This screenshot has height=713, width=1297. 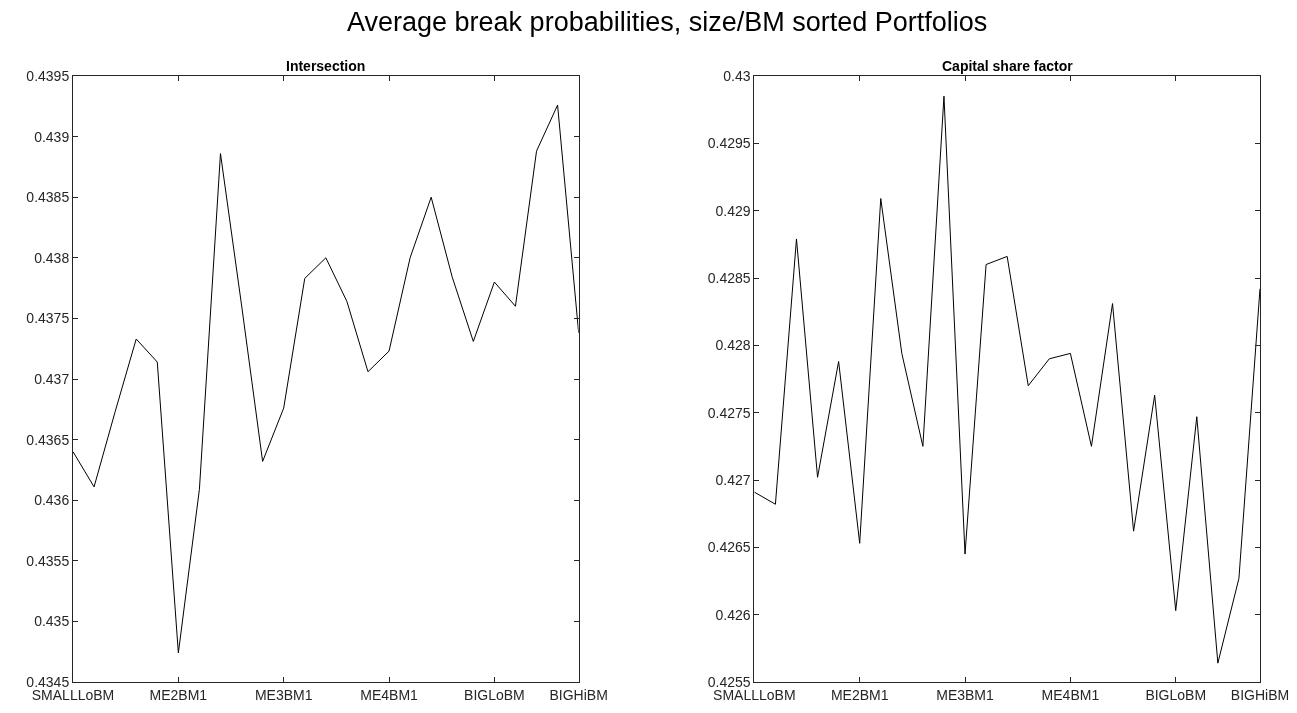 I want to click on y-tick-label: 0.4365, so click(x=48, y=439).